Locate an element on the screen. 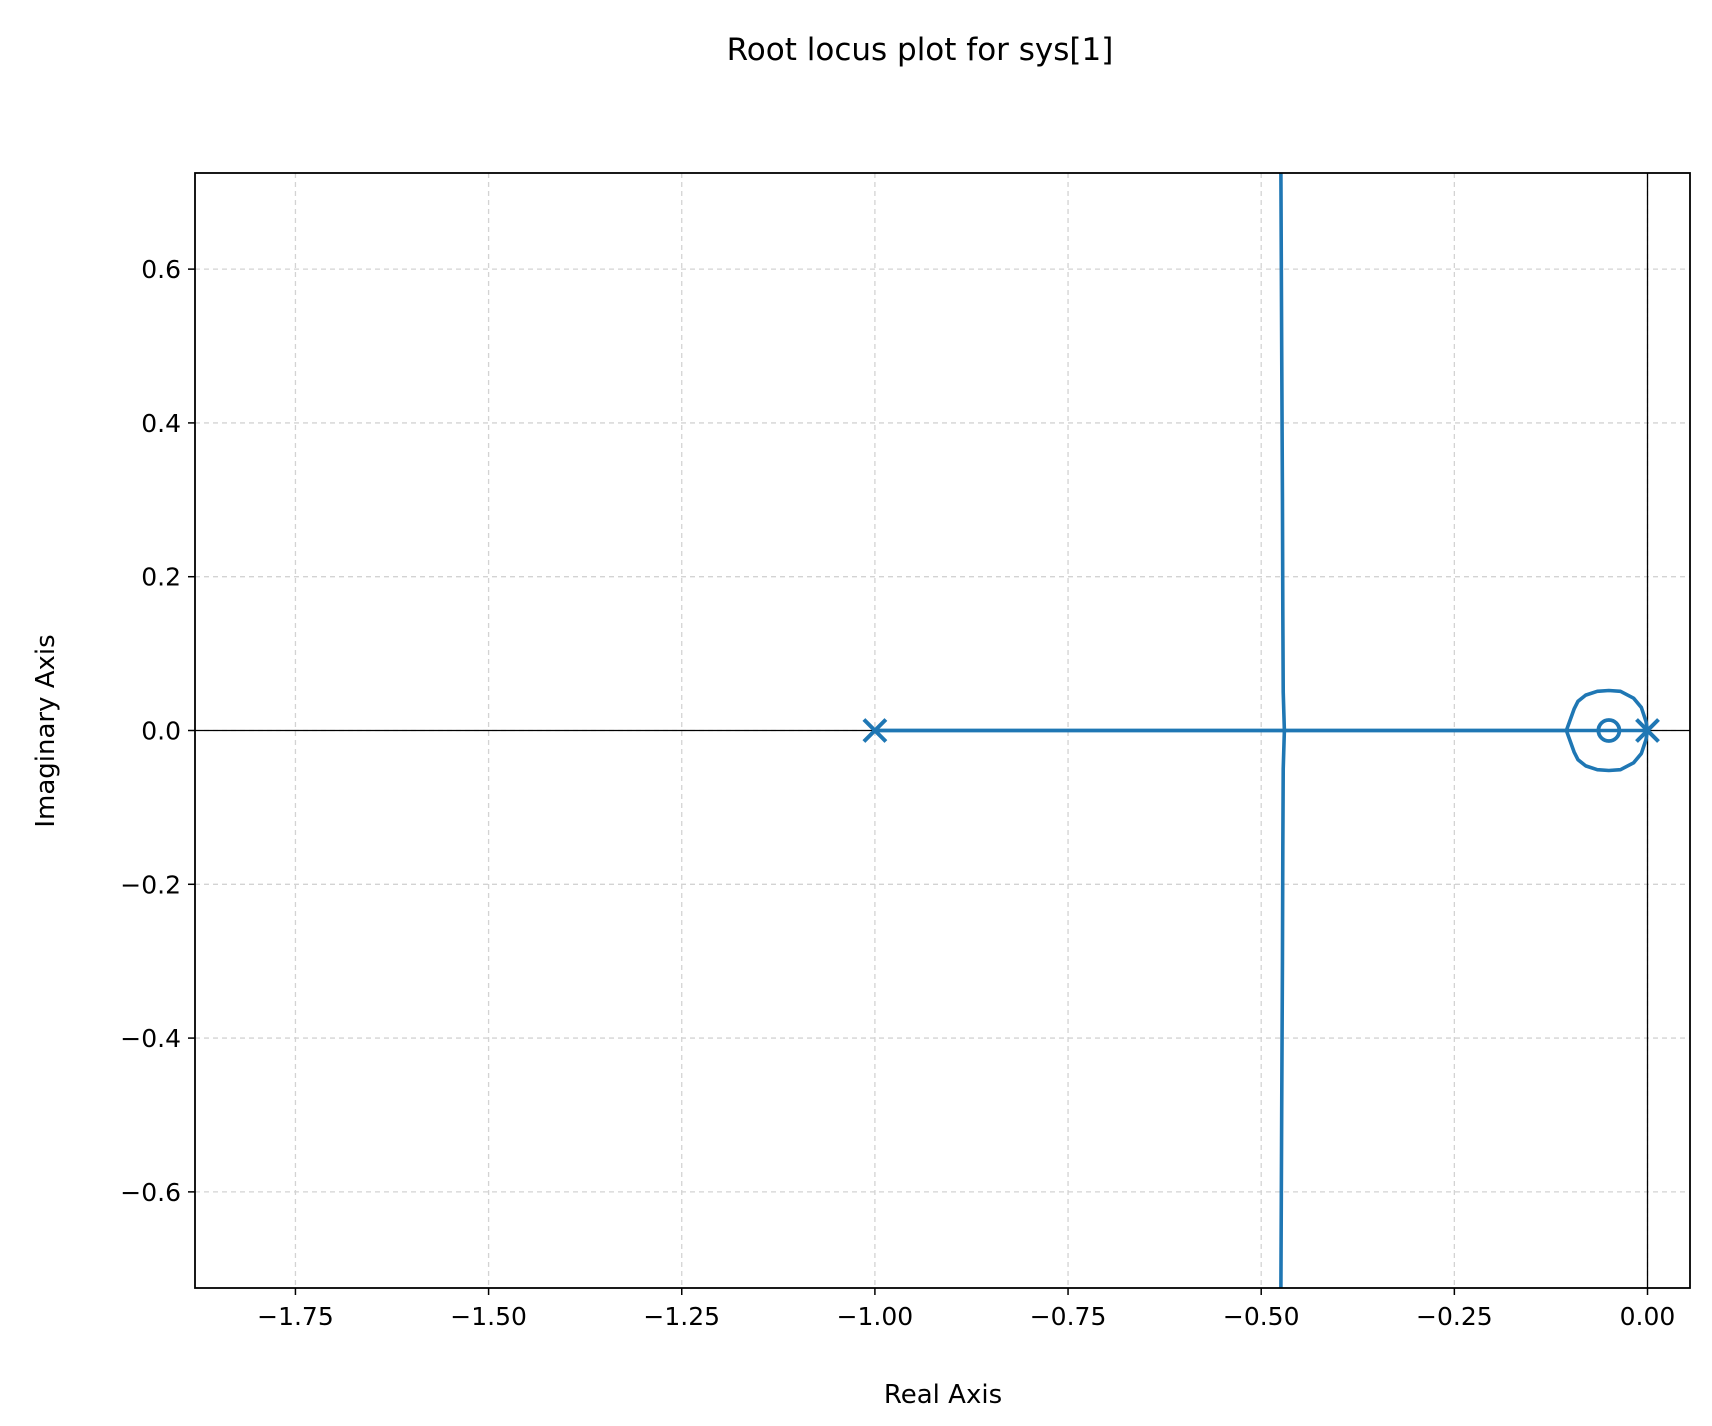  x-tick-label: −1.25 is located at coordinates (681, 1316).